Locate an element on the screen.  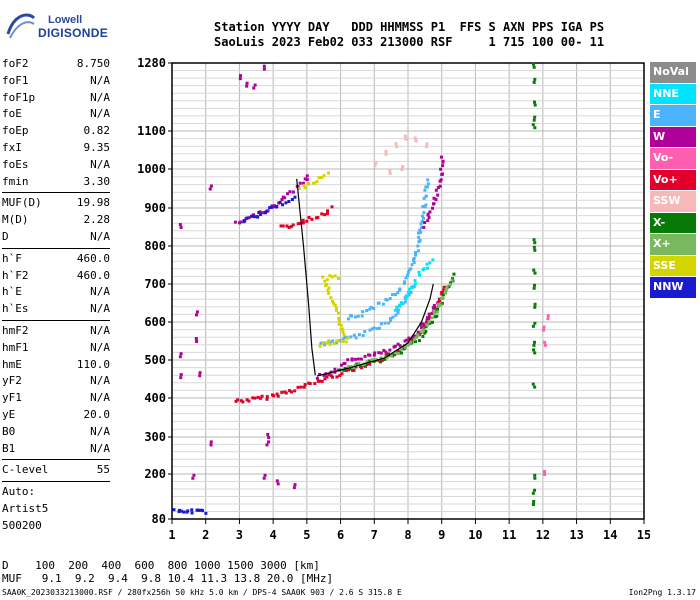
param-label: foEp is located at coordinates (15, 131).